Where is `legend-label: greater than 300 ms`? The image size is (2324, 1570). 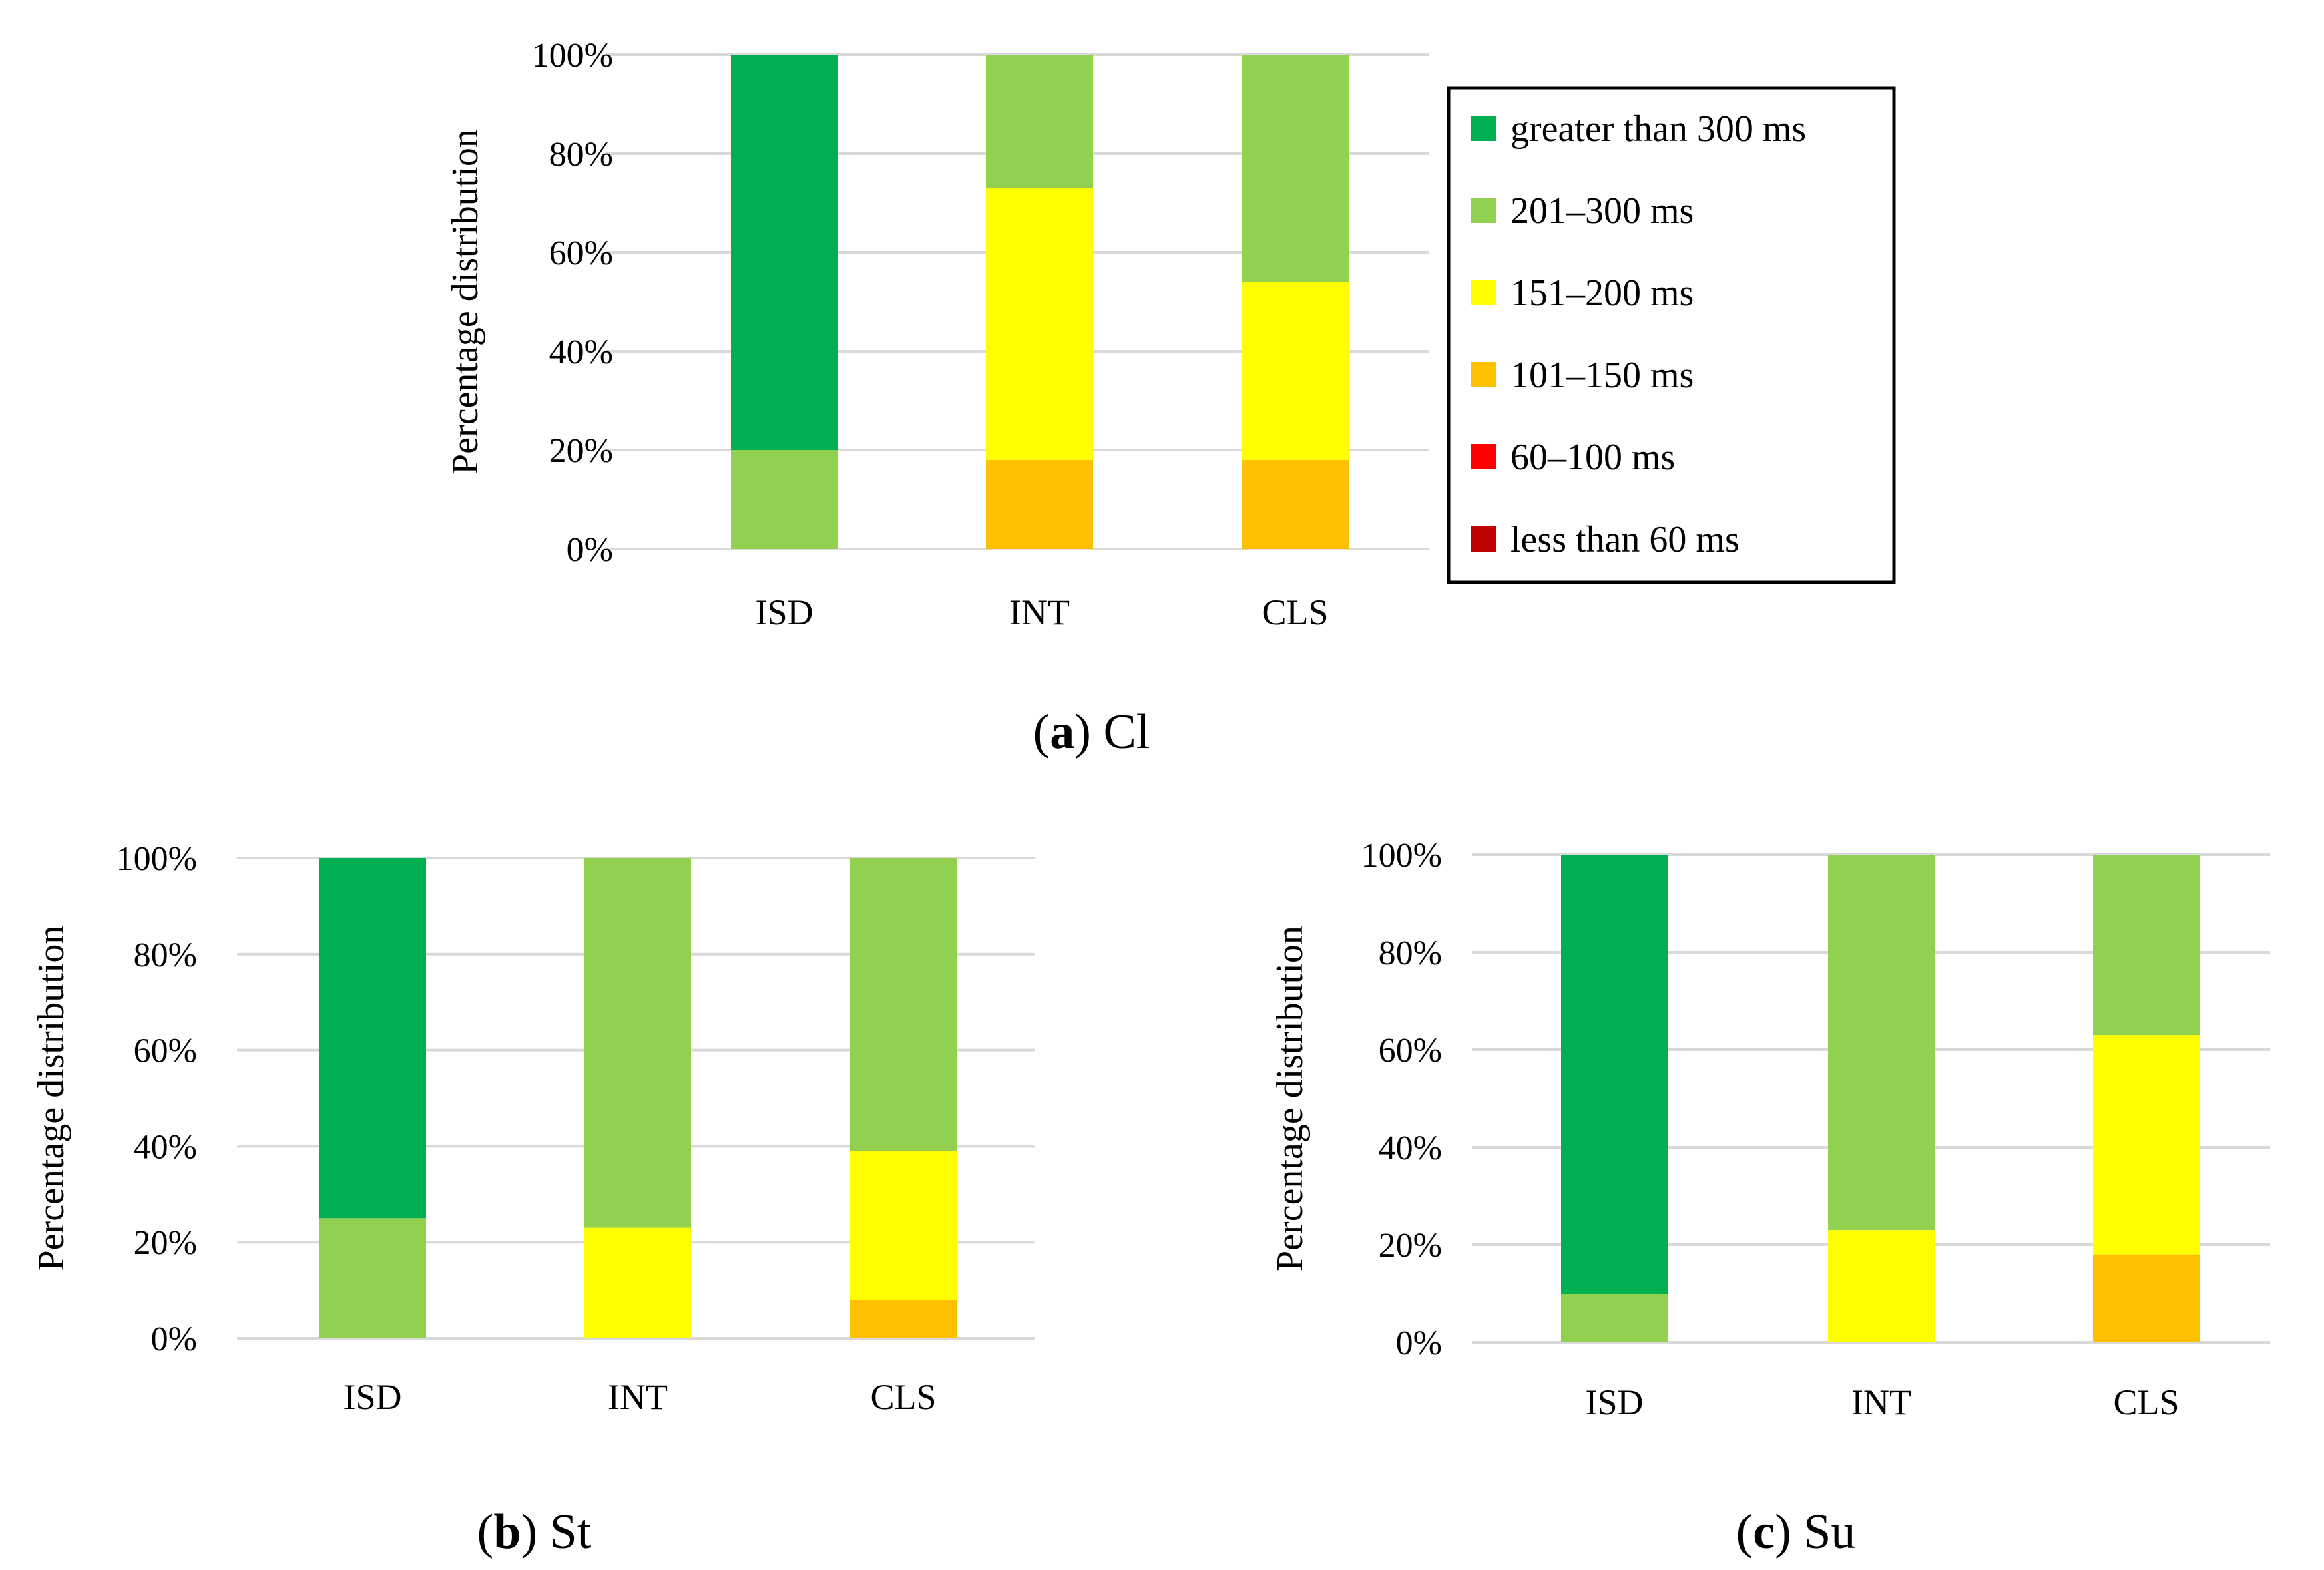 legend-label: greater than 300 ms is located at coordinates (1658, 129).